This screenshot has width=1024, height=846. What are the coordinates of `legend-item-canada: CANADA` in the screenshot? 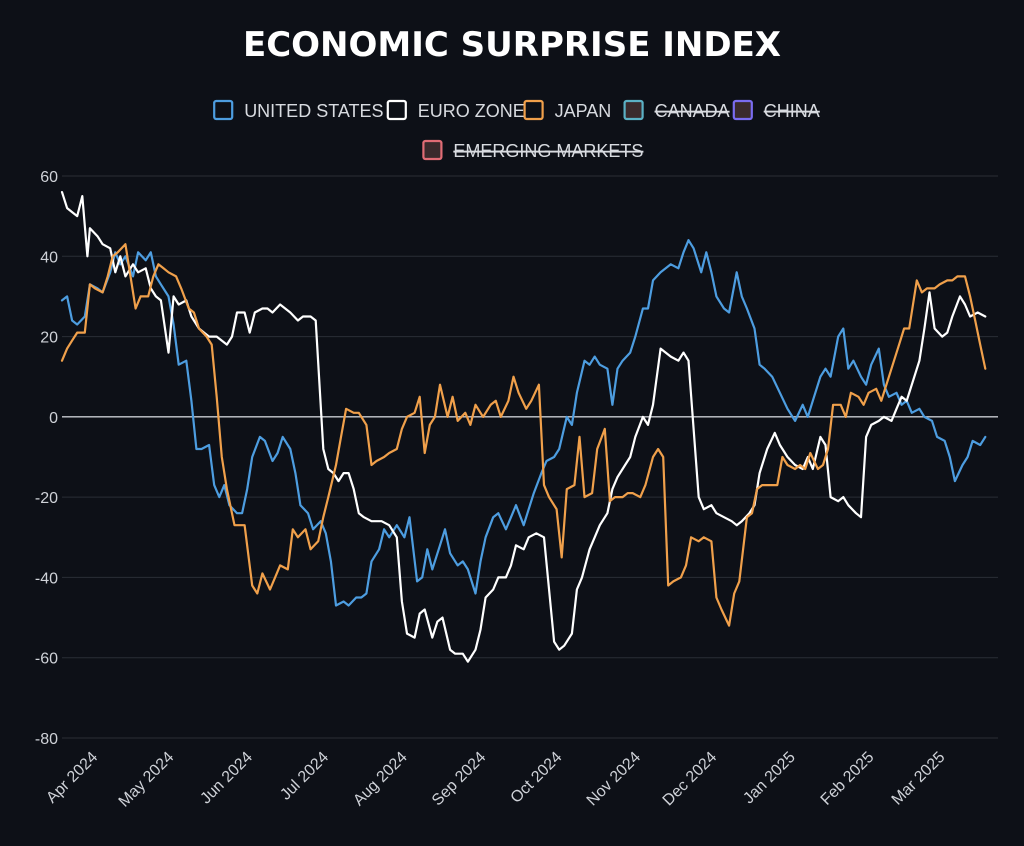 It's located at (676, 110).